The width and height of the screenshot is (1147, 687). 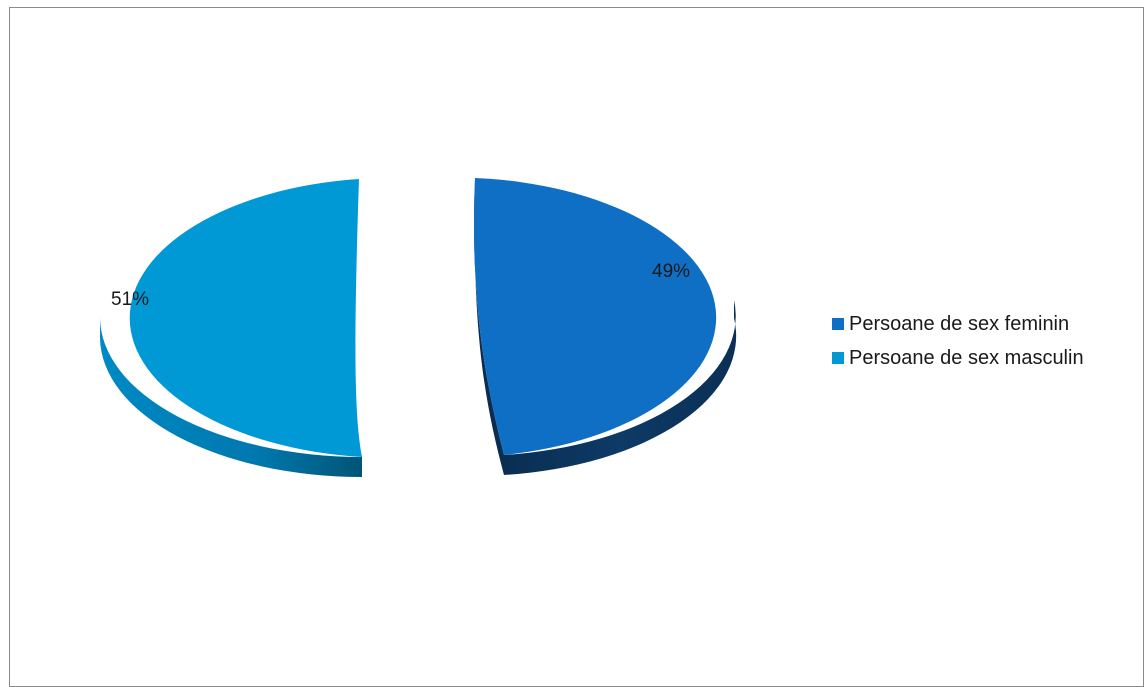 What do you see at coordinates (838, 358) in the screenshot?
I see `legend-swatch-male` at bounding box center [838, 358].